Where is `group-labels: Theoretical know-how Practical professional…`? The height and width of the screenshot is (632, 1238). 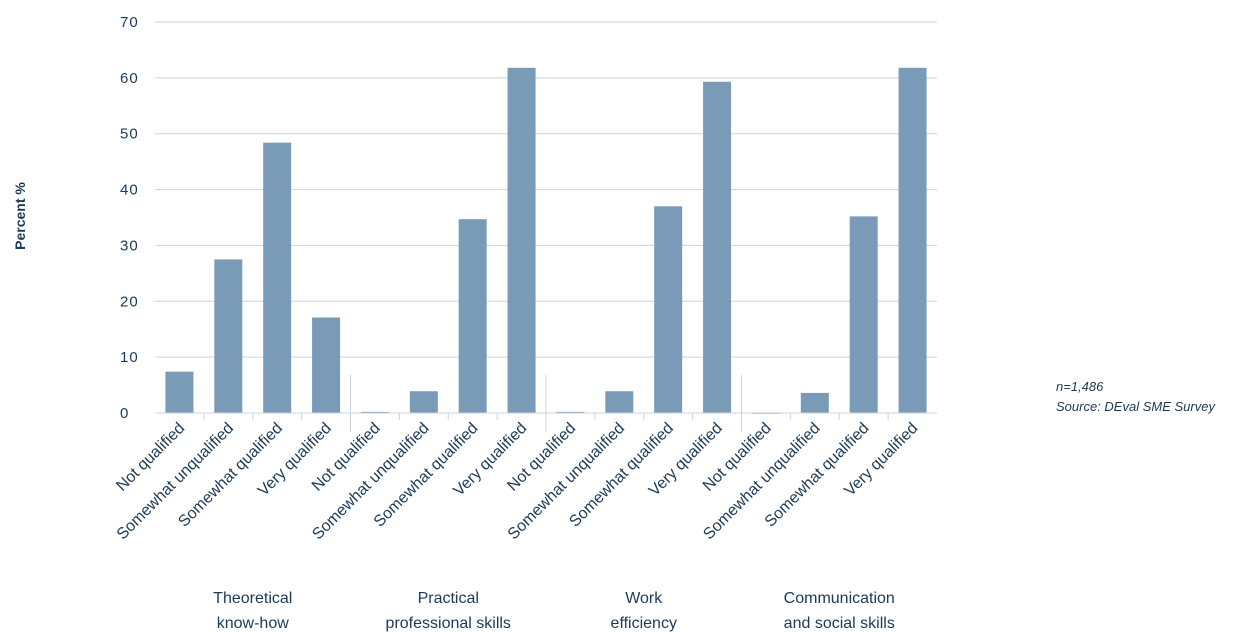 group-labels: Theoretical know-how Practical professional… is located at coordinates (554, 611).